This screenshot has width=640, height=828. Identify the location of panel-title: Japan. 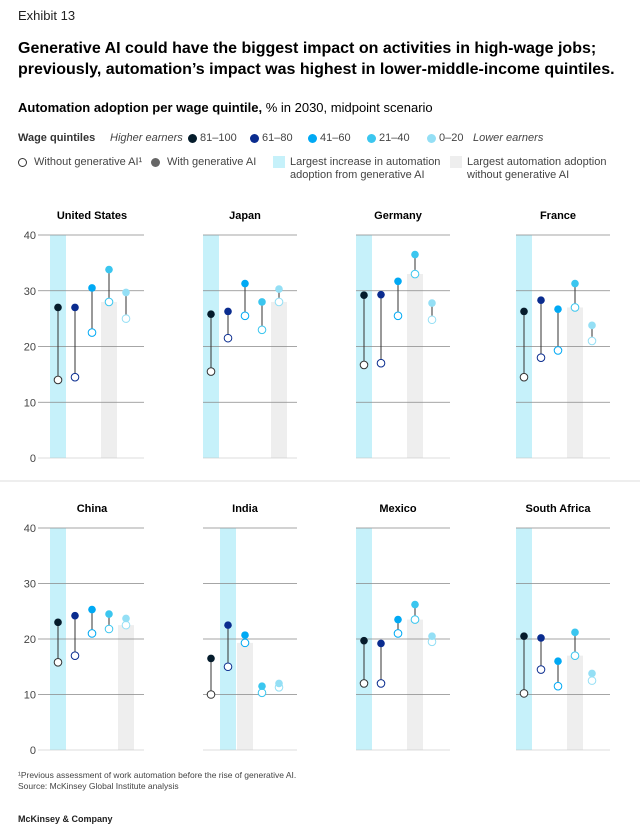
(245, 216).